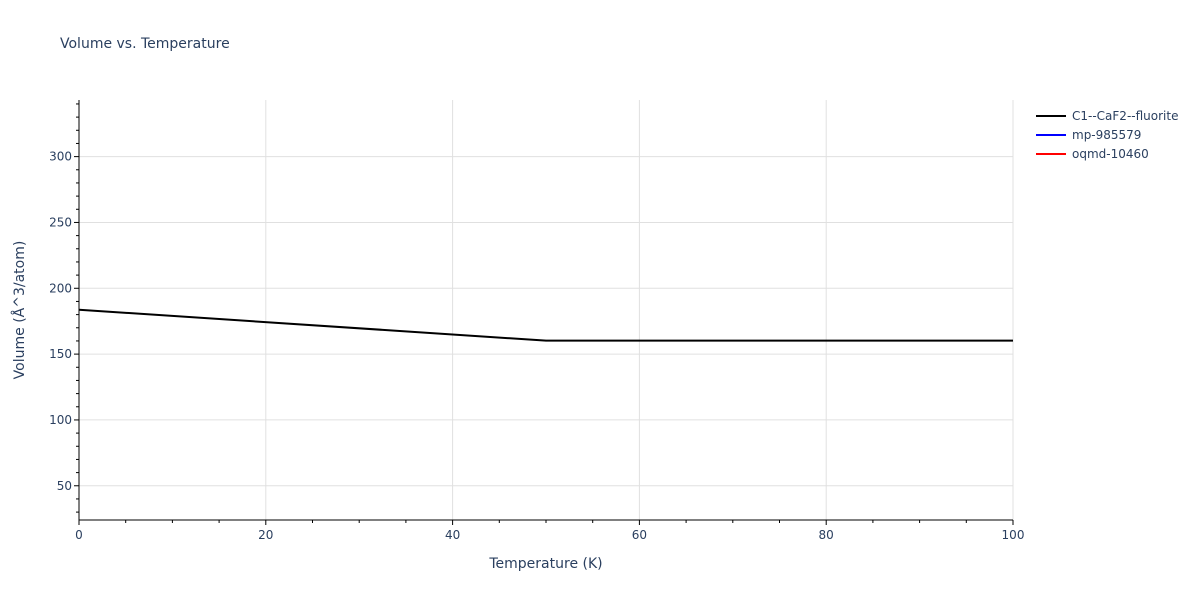  I want to click on series-line, so click(545, 325).